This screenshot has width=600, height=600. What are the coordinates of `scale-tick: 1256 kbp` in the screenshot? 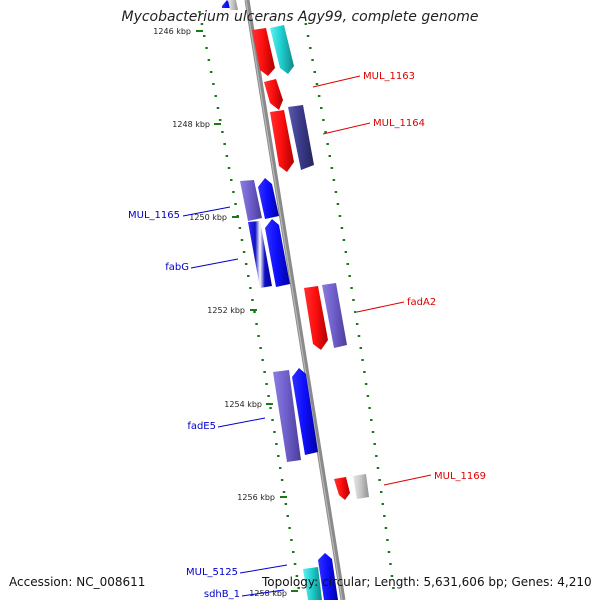 It's located at (262, 497).